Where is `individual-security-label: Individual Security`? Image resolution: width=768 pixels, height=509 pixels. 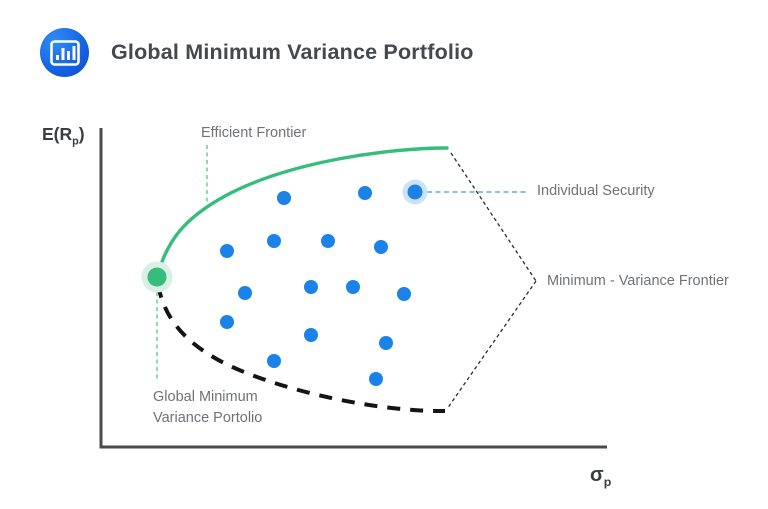 individual-security-label: Individual Security is located at coordinates (596, 191).